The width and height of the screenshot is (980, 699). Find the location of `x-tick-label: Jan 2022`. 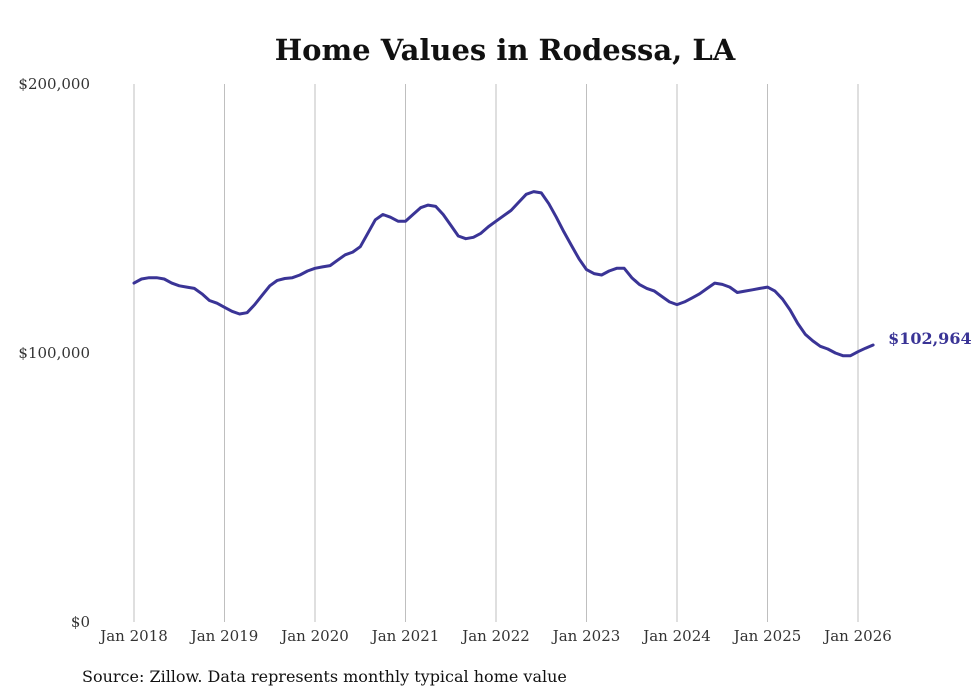

x-tick-label: Jan 2022 is located at coordinates (495, 636).